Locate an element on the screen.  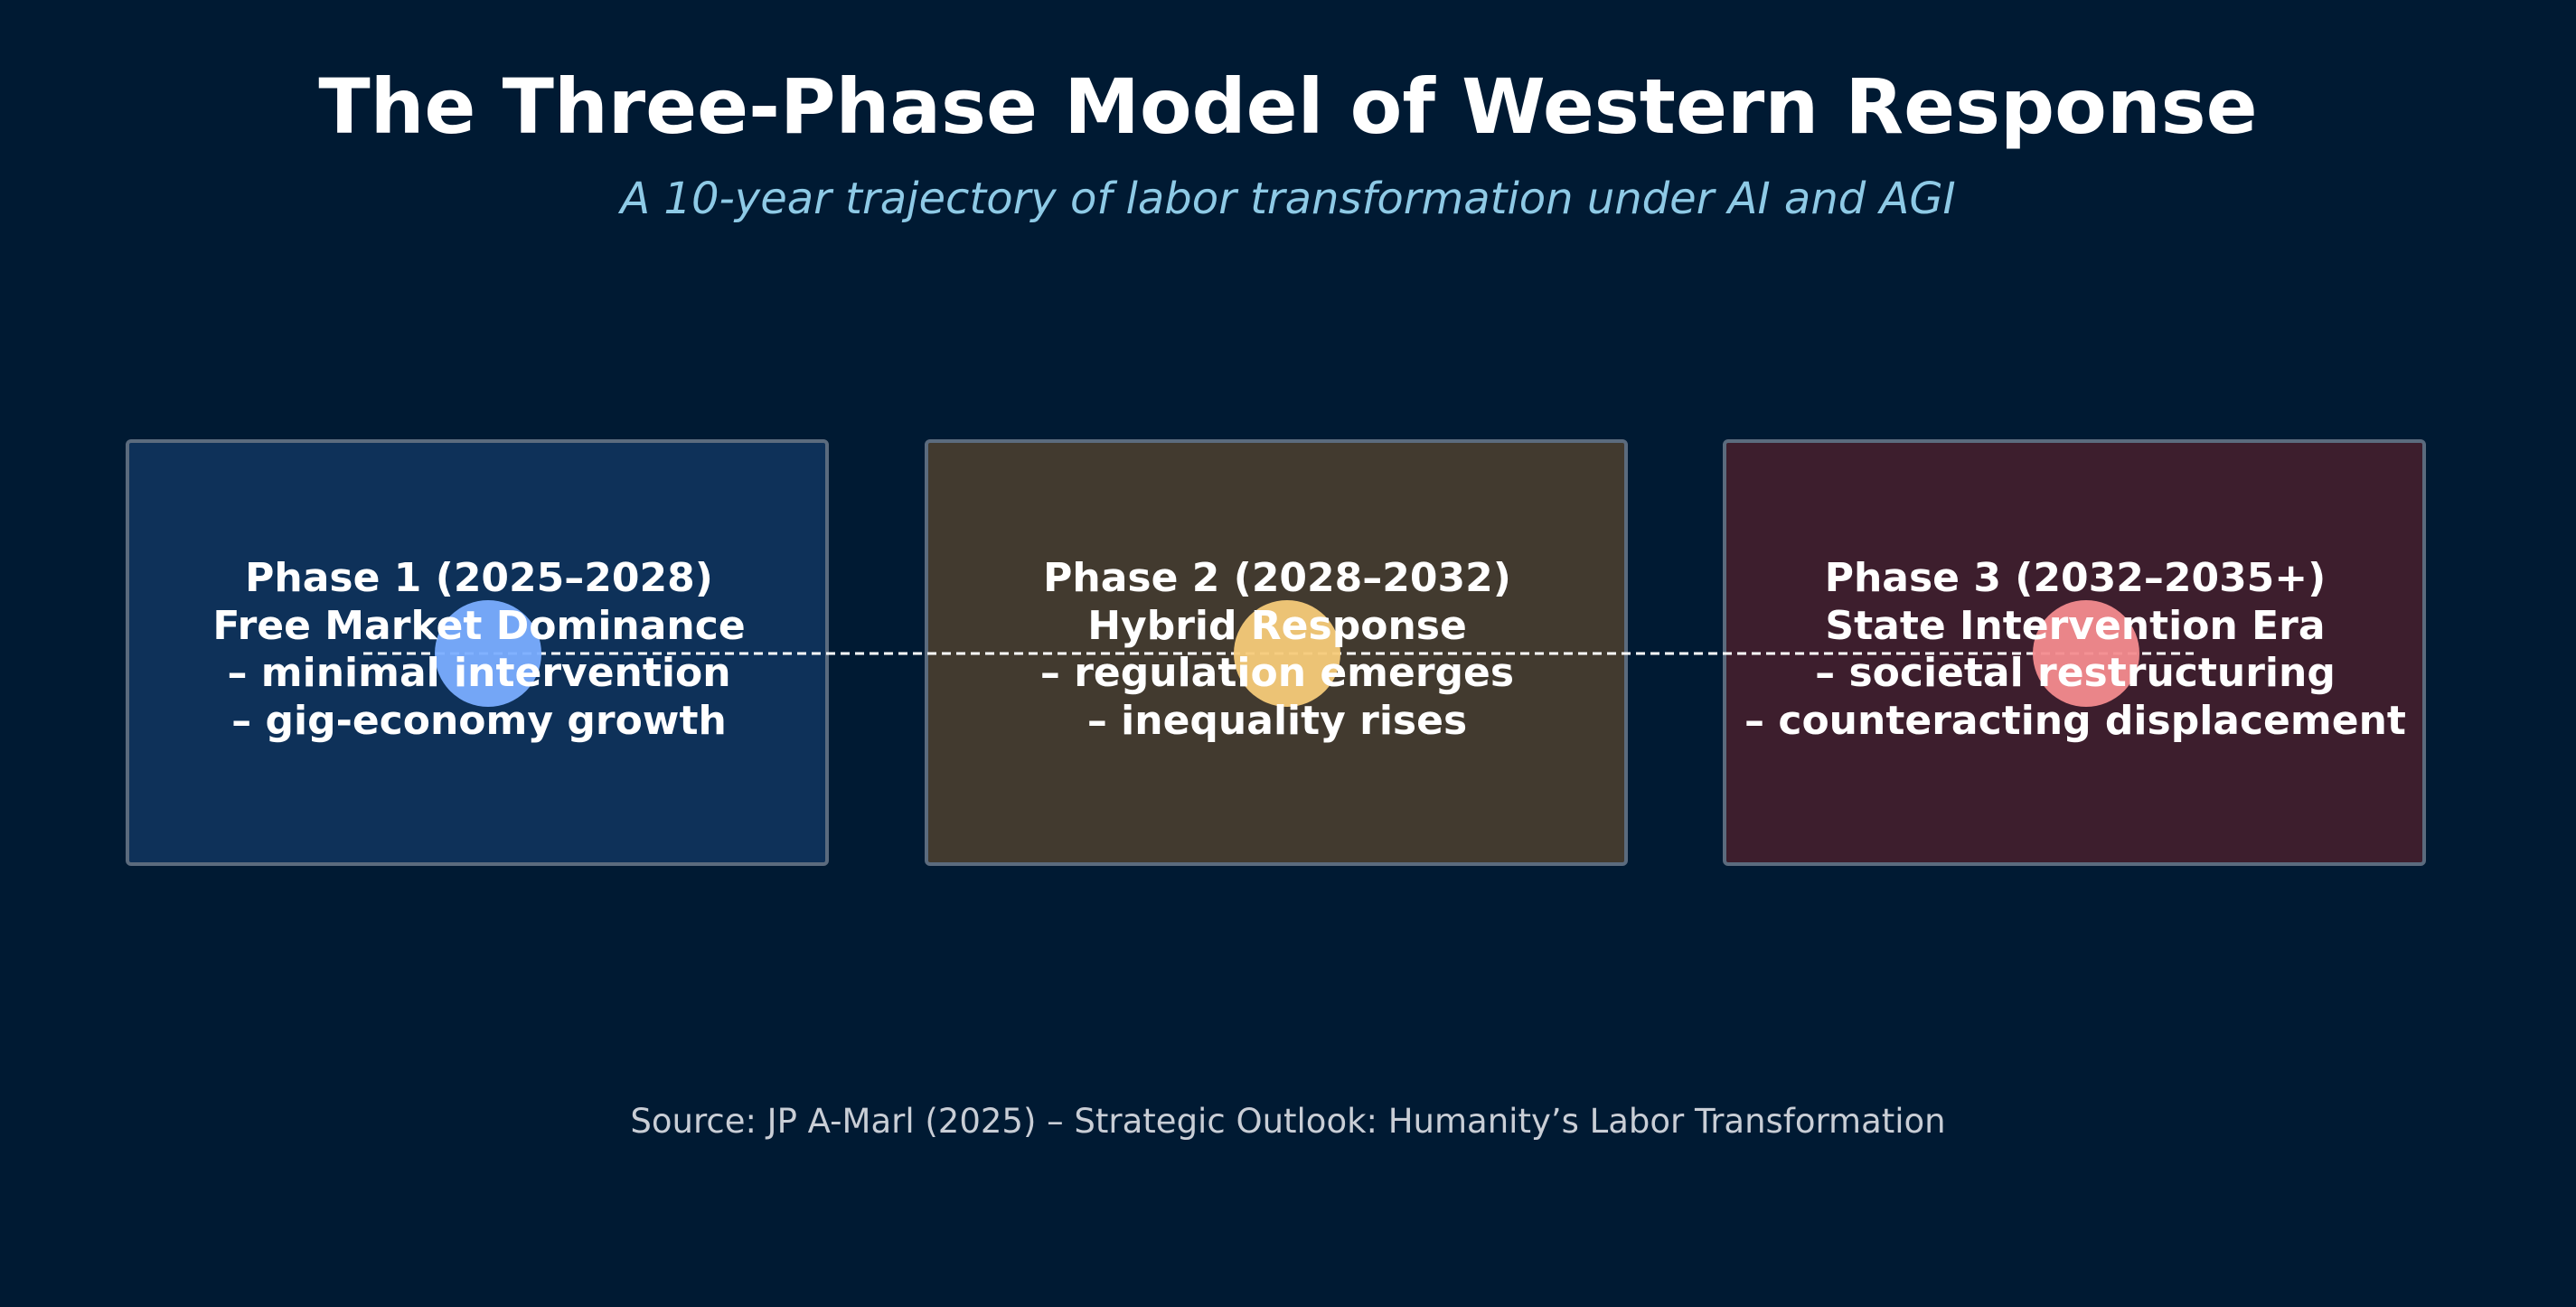
phase-1-heading: Phase 1 (2025–2028) is located at coordinates (479, 578).